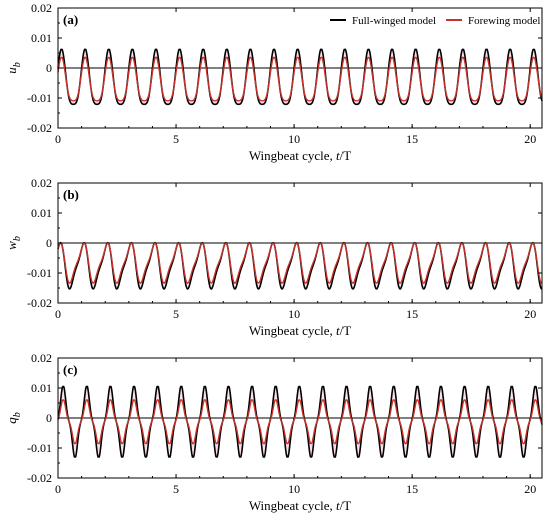  What do you see at coordinates (504, 21) in the screenshot?
I see `legend-label-forewing: Forewing model` at bounding box center [504, 21].